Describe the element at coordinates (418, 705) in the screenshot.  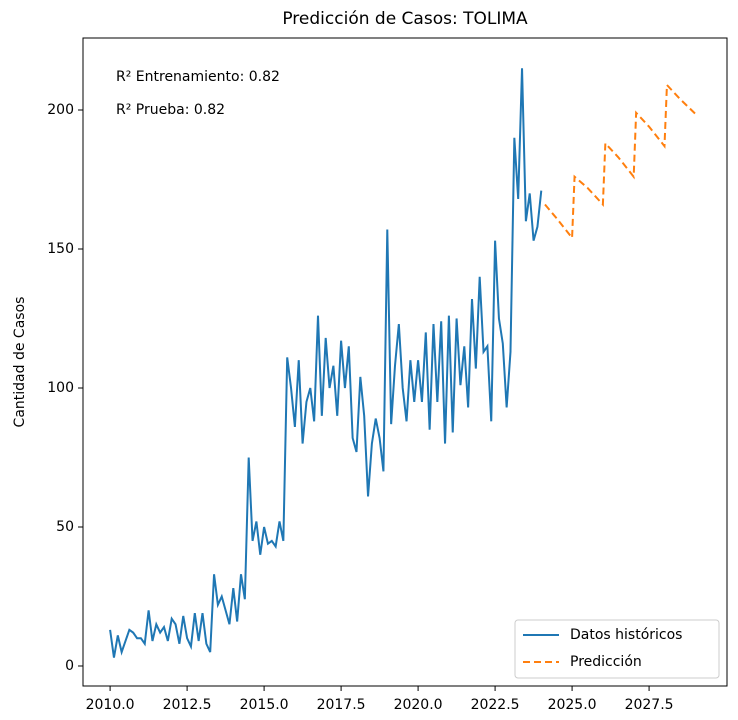
I see `x-tick-label: 2020.0` at that location.